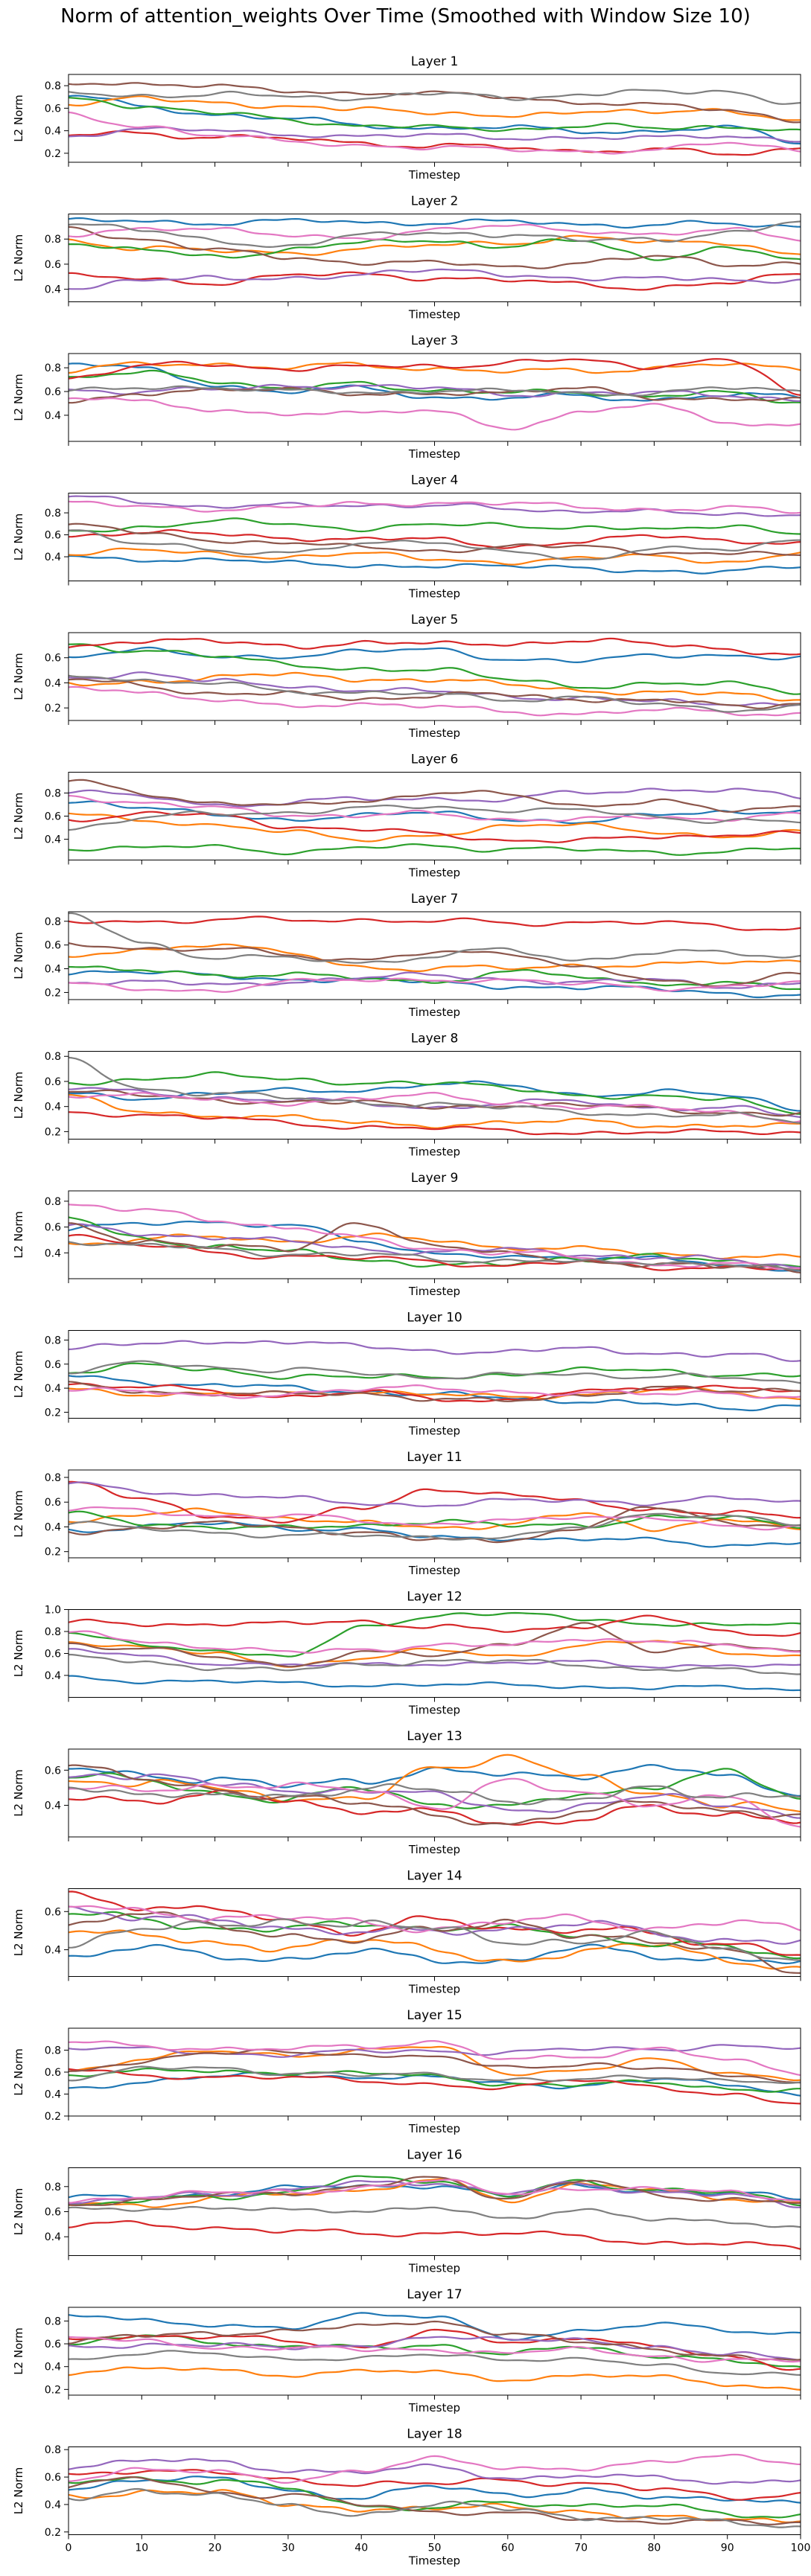 The width and height of the screenshot is (811, 2576). What do you see at coordinates (57, 958) in the screenshot?
I see `y-ticks: 0.2 0.4 0.6 0.8` at bounding box center [57, 958].